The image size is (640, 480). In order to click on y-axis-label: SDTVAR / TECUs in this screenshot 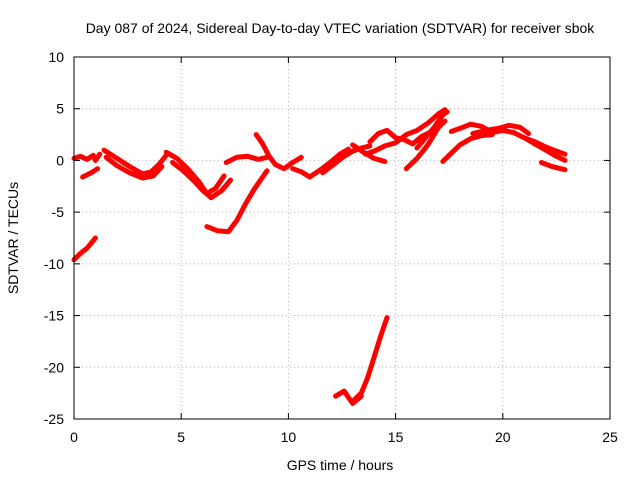, I will do `click(13, 238)`.